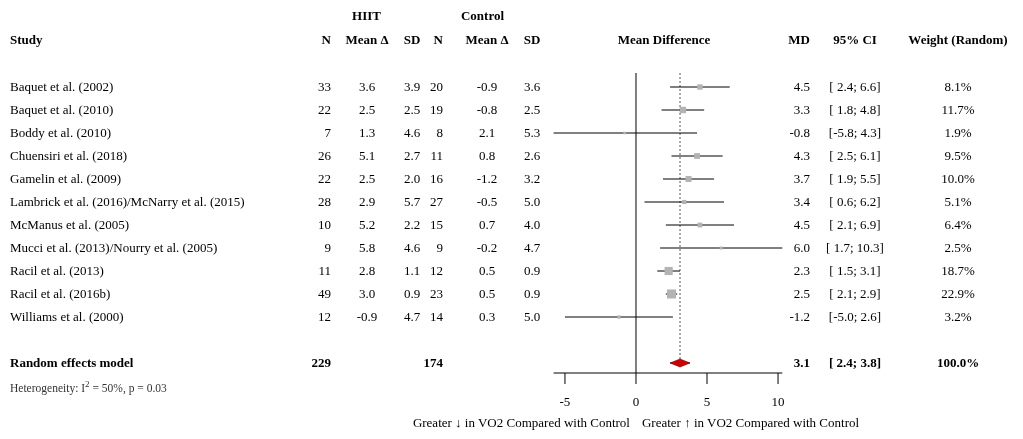  Describe the element at coordinates (801, 201) in the screenshot. I see `text: 3.4` at that location.